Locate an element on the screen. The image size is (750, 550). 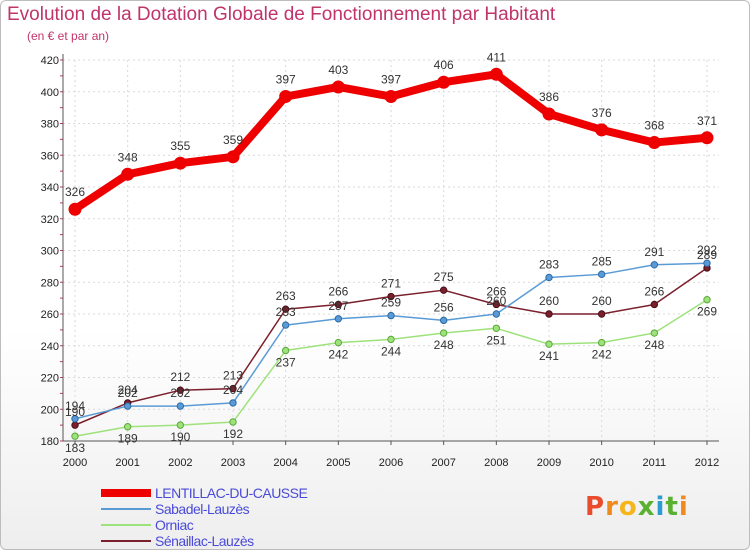
legend-item-sabadel: Sabadel-Lauzès is located at coordinates (231, 509).